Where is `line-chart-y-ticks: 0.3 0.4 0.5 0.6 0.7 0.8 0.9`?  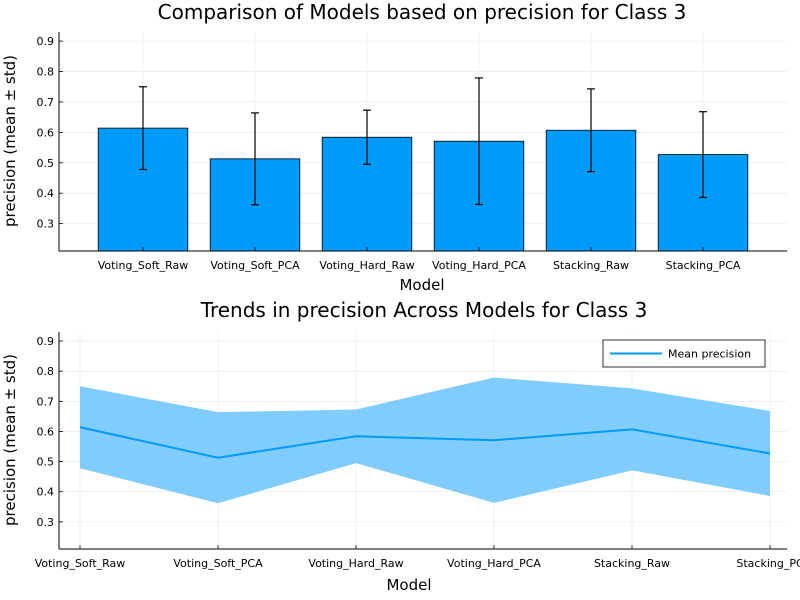
line-chart-y-ticks: 0.3 0.4 0.5 0.6 0.7 0.8 0.9 is located at coordinates (50, 432).